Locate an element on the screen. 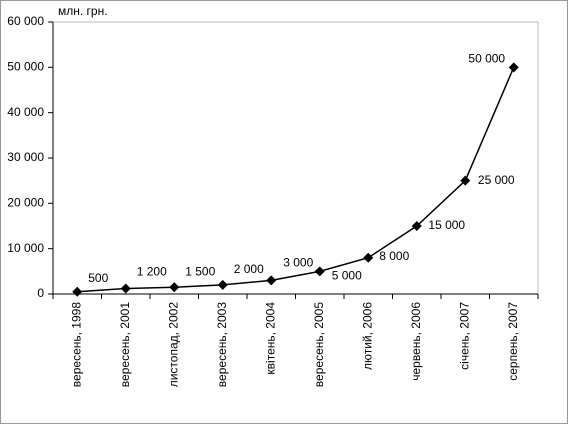 The image size is (568, 424). x-tick-label: вересень, 1998 is located at coordinates (76, 345).